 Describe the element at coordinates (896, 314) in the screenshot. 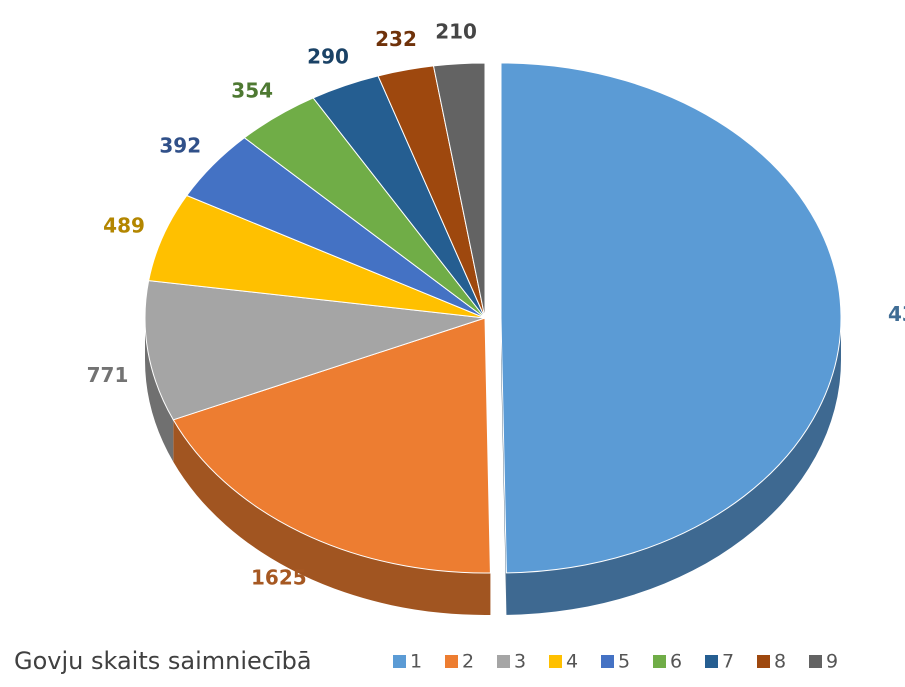

I see `data-label: 4319` at that location.